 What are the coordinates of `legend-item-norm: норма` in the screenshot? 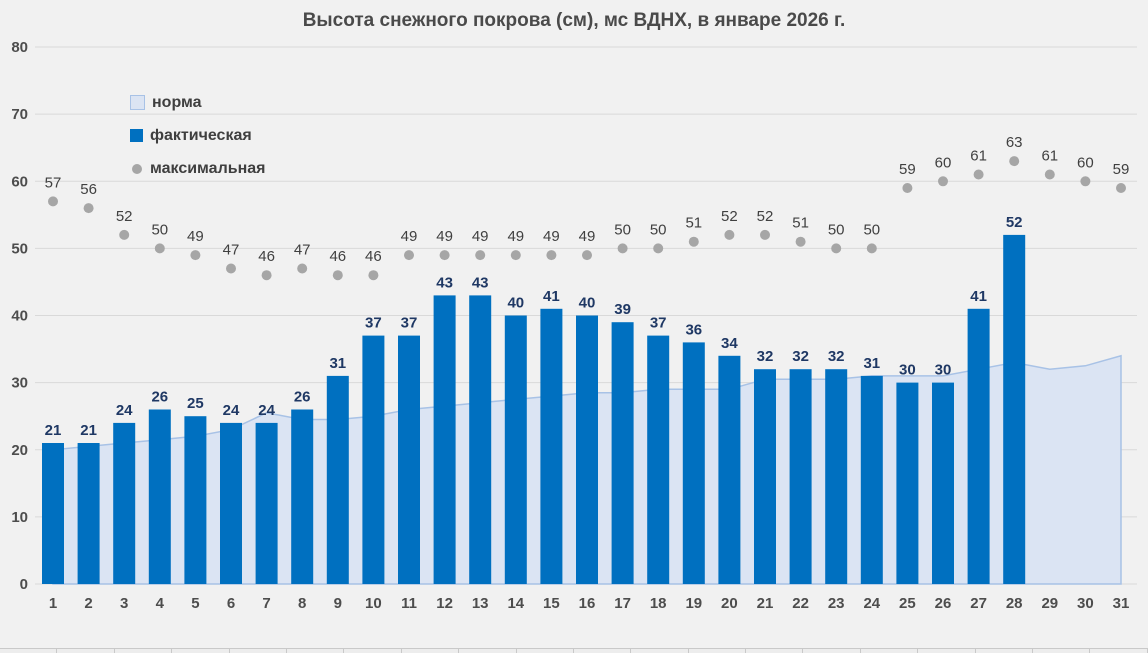 It's located at (197, 102).